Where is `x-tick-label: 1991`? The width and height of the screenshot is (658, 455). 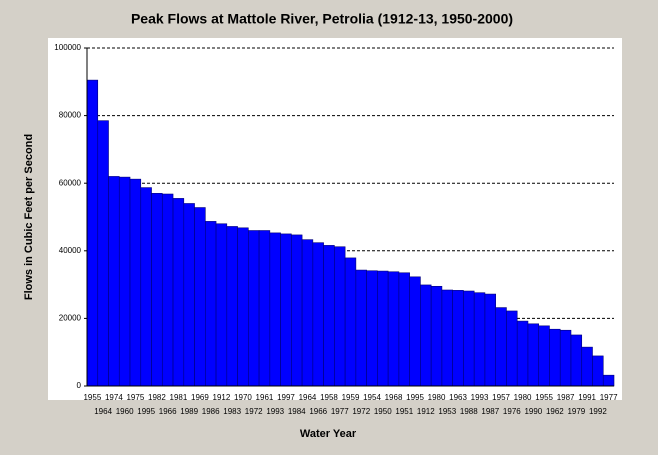
x-tick-label: 1991 is located at coordinates (587, 397).